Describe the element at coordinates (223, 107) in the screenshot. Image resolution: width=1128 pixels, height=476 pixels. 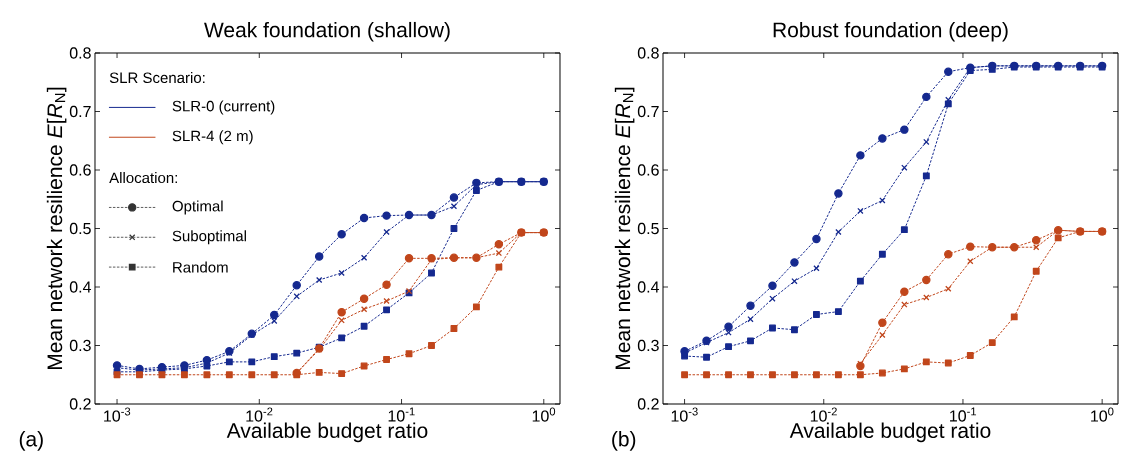
I see `annotation: SLR-0 (current)` at that location.